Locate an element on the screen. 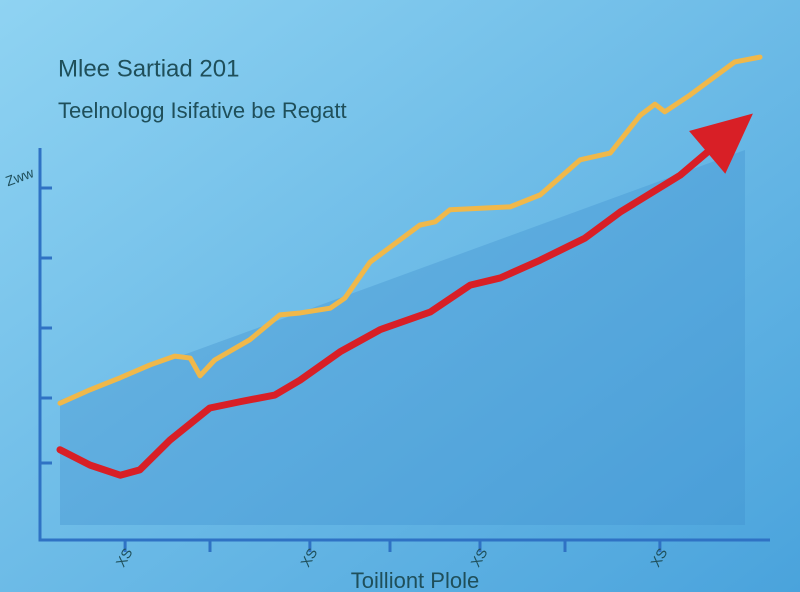 The height and width of the screenshot is (592, 800). arrow-head is located at coordinates (721, 143).